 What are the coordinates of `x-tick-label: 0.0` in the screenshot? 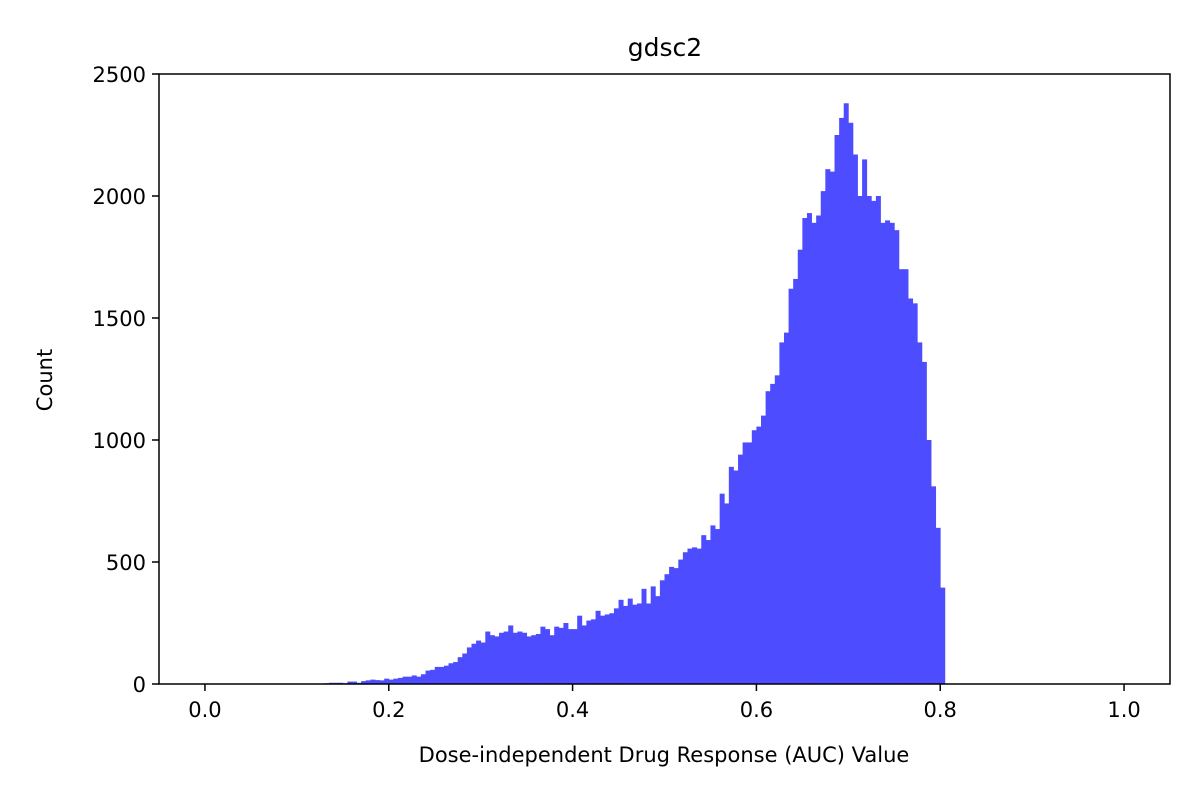 It's located at (204, 710).